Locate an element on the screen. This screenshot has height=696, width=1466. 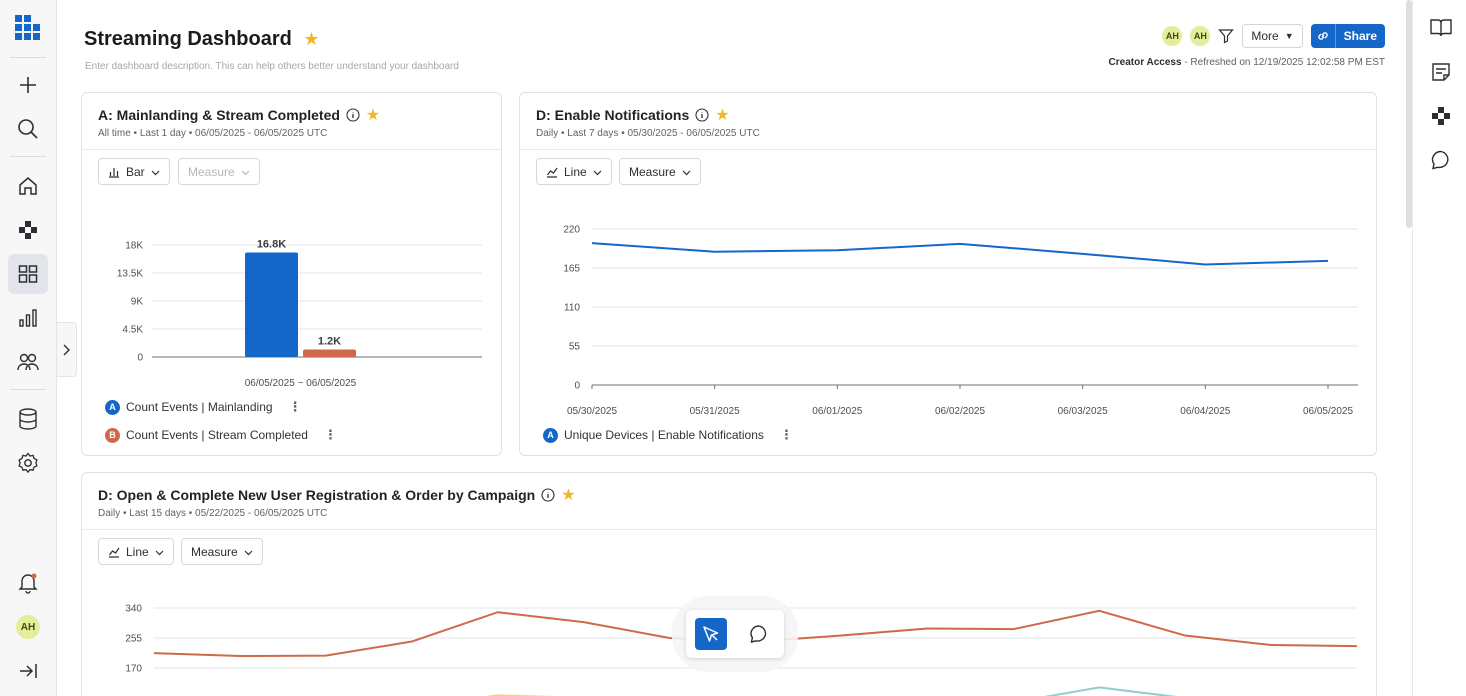
chart-type-dropdown: Bar is located at coordinates (134, 171).